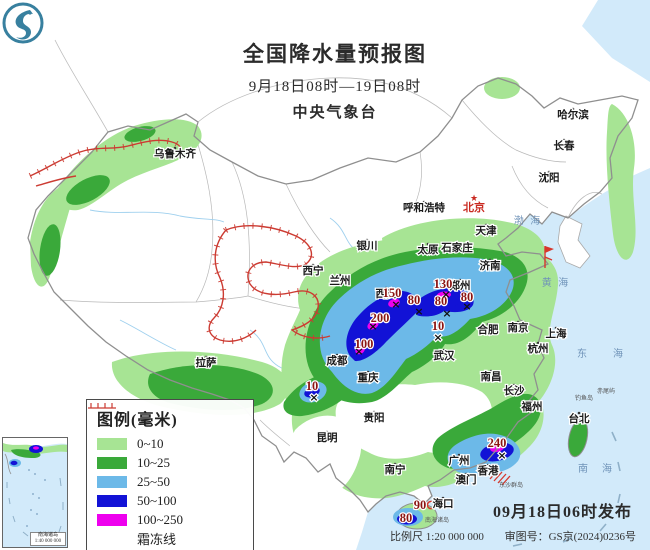 This screenshot has height=550, width=650. I want to click on legend-item: 25~50, so click(170, 481).